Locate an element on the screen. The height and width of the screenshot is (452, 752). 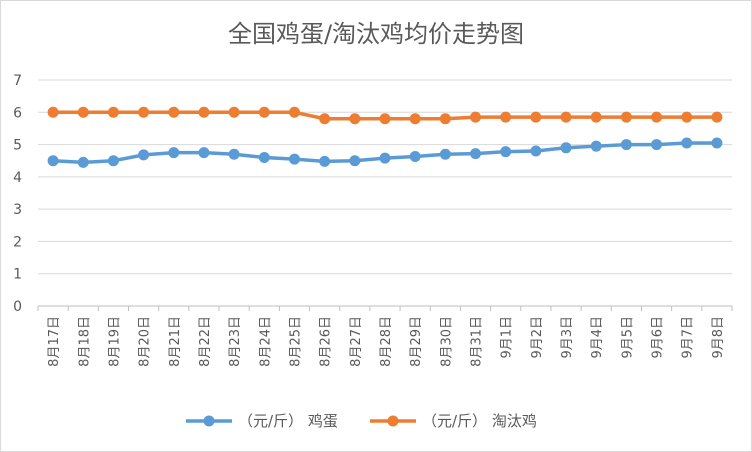
y-tick-label: 6 is located at coordinates (17, 113).